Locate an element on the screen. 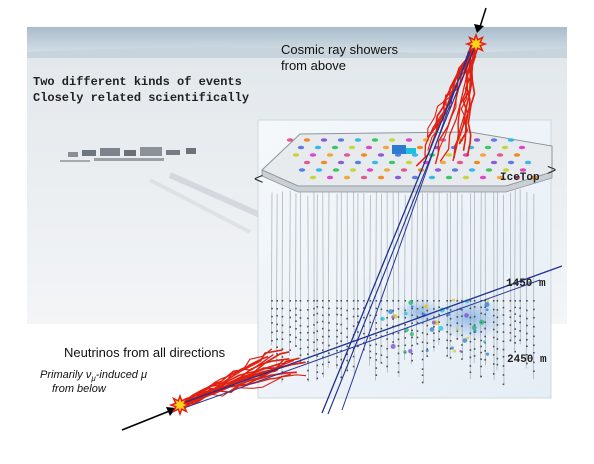  headline-line-2: Closely related scientifically is located at coordinates (141, 98).